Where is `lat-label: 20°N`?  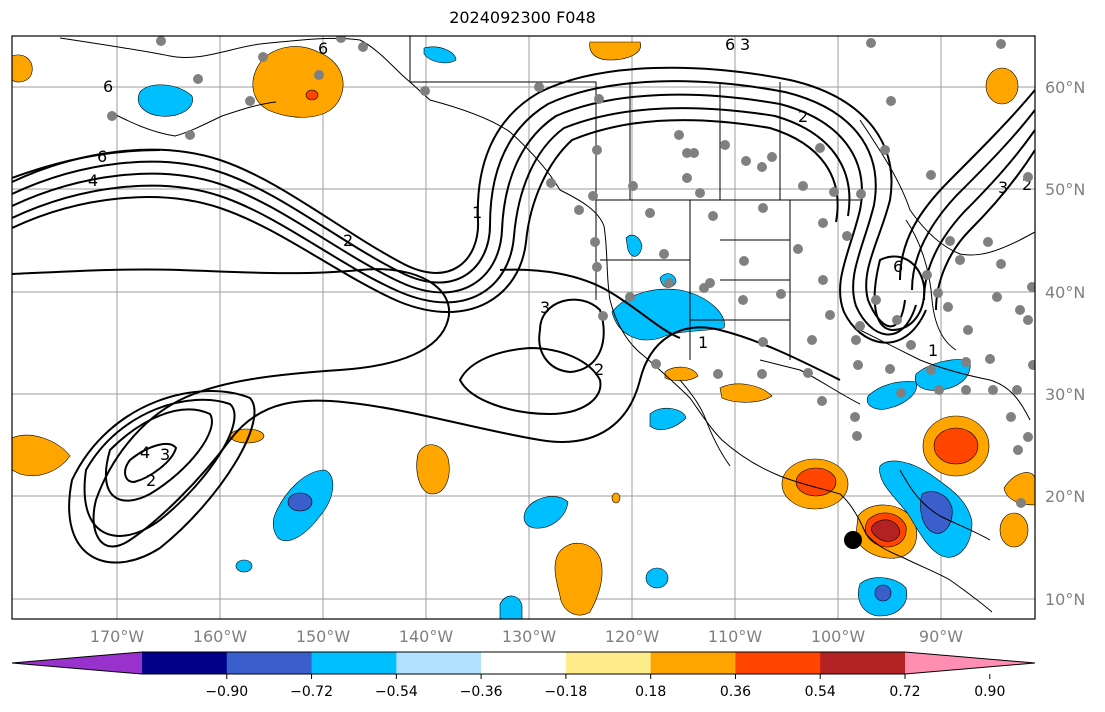
lat-label: 20°N is located at coordinates (1065, 496).